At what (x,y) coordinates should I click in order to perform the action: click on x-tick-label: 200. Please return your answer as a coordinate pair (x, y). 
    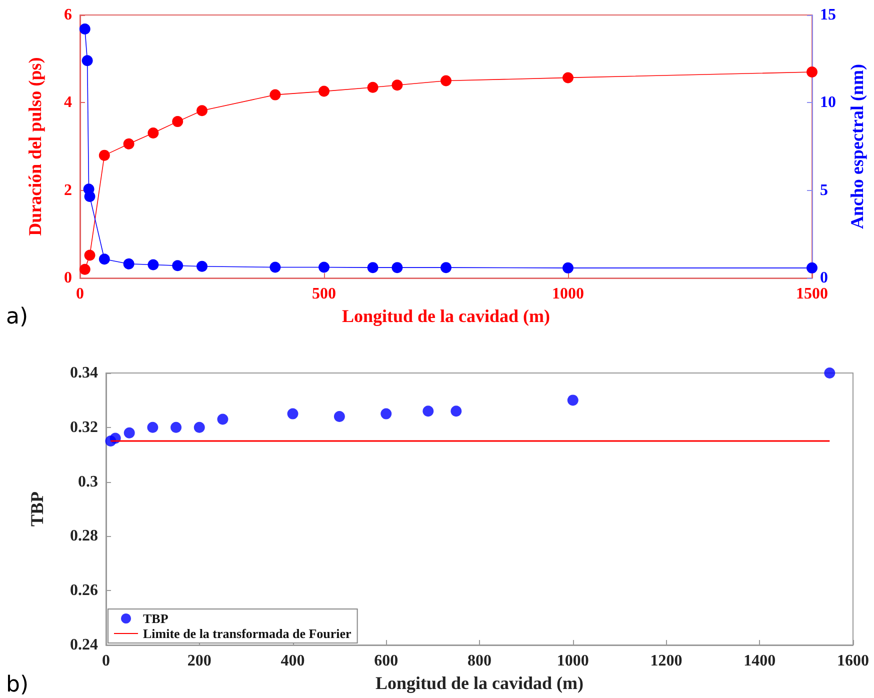
    Looking at the image, I should click on (199, 661).